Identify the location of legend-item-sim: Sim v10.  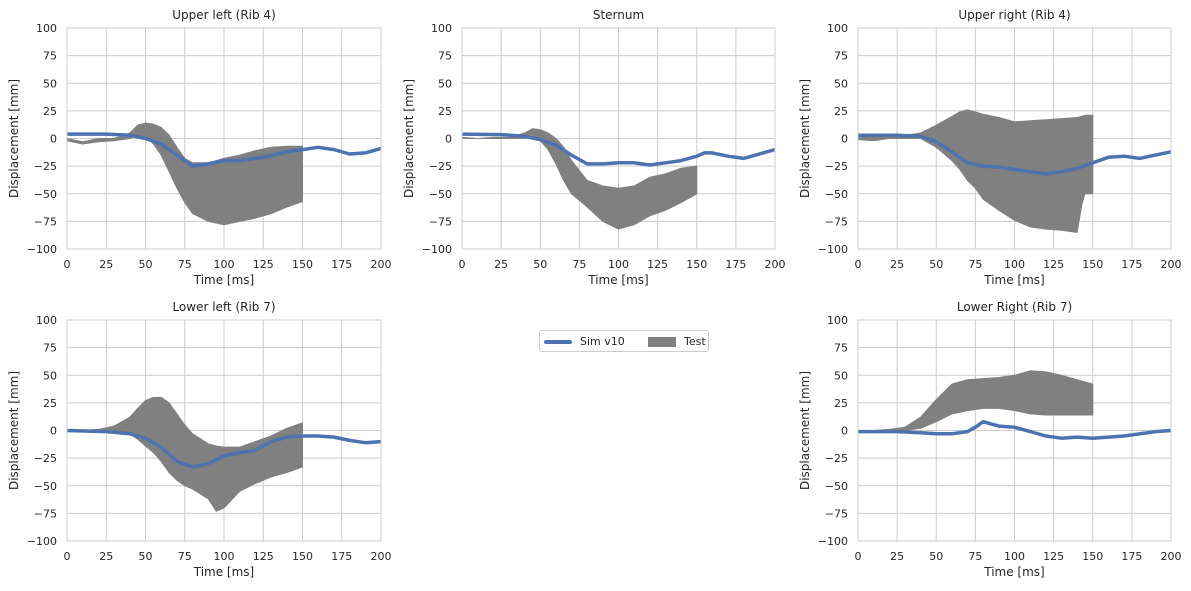
(584, 341).